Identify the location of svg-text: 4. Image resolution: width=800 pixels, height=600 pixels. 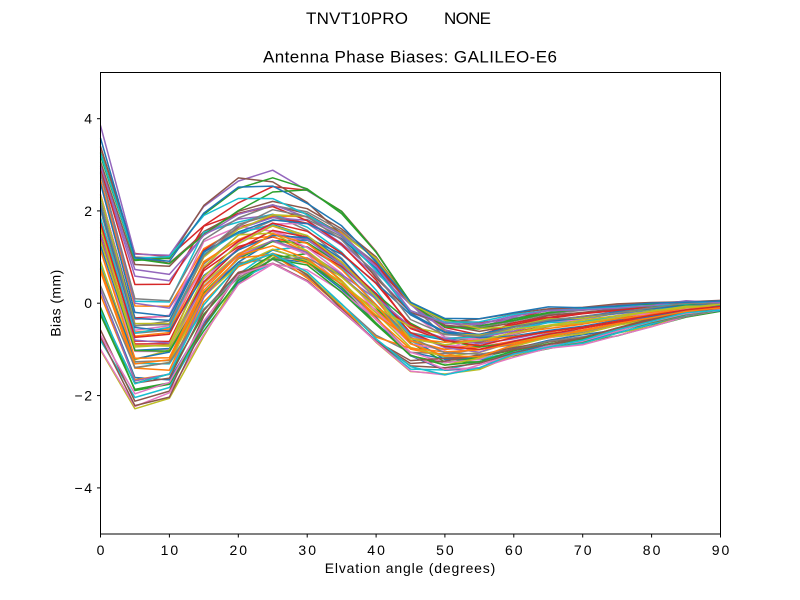
(88, 119).